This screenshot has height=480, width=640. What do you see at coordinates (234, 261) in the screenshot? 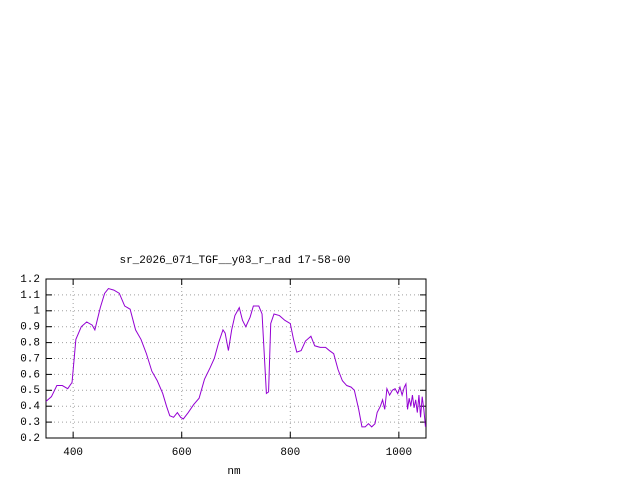
I see `chart-title: sr_2026_071_TGF__y03_r_rad 17-58-00` at bounding box center [234, 261].